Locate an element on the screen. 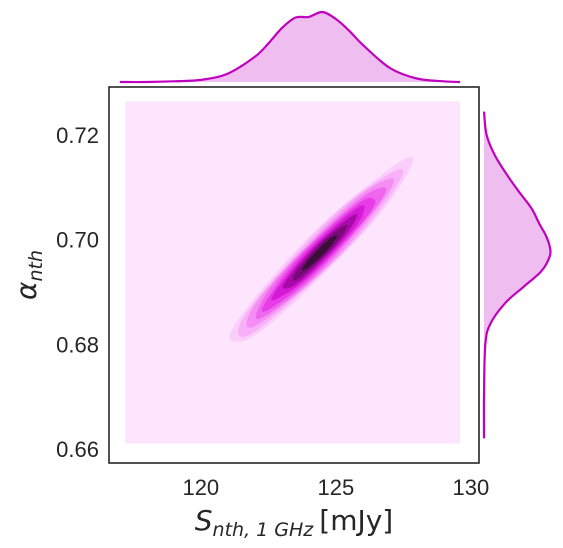 This screenshot has height=548, width=563. y-tick-label: 0.70 is located at coordinates (77, 240).